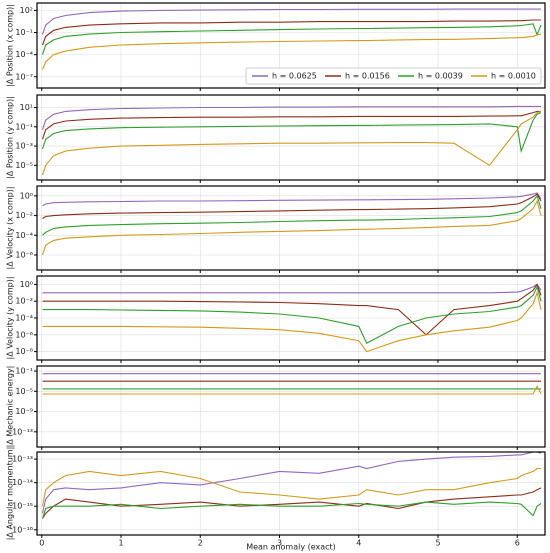 The image size is (550, 553). What do you see at coordinates (41, 543) in the screenshot?
I see `x-tick-label: 0` at bounding box center [41, 543].